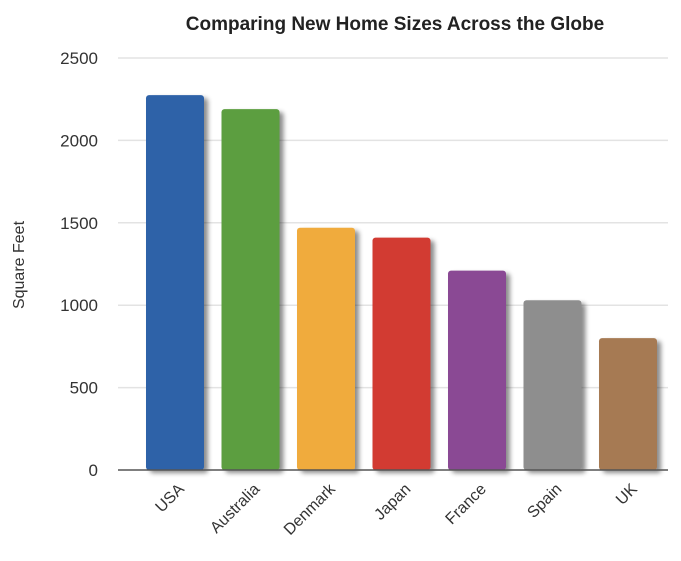 This screenshot has width=681, height=561. I want to click on x-tick-label: Spain, so click(544, 501).